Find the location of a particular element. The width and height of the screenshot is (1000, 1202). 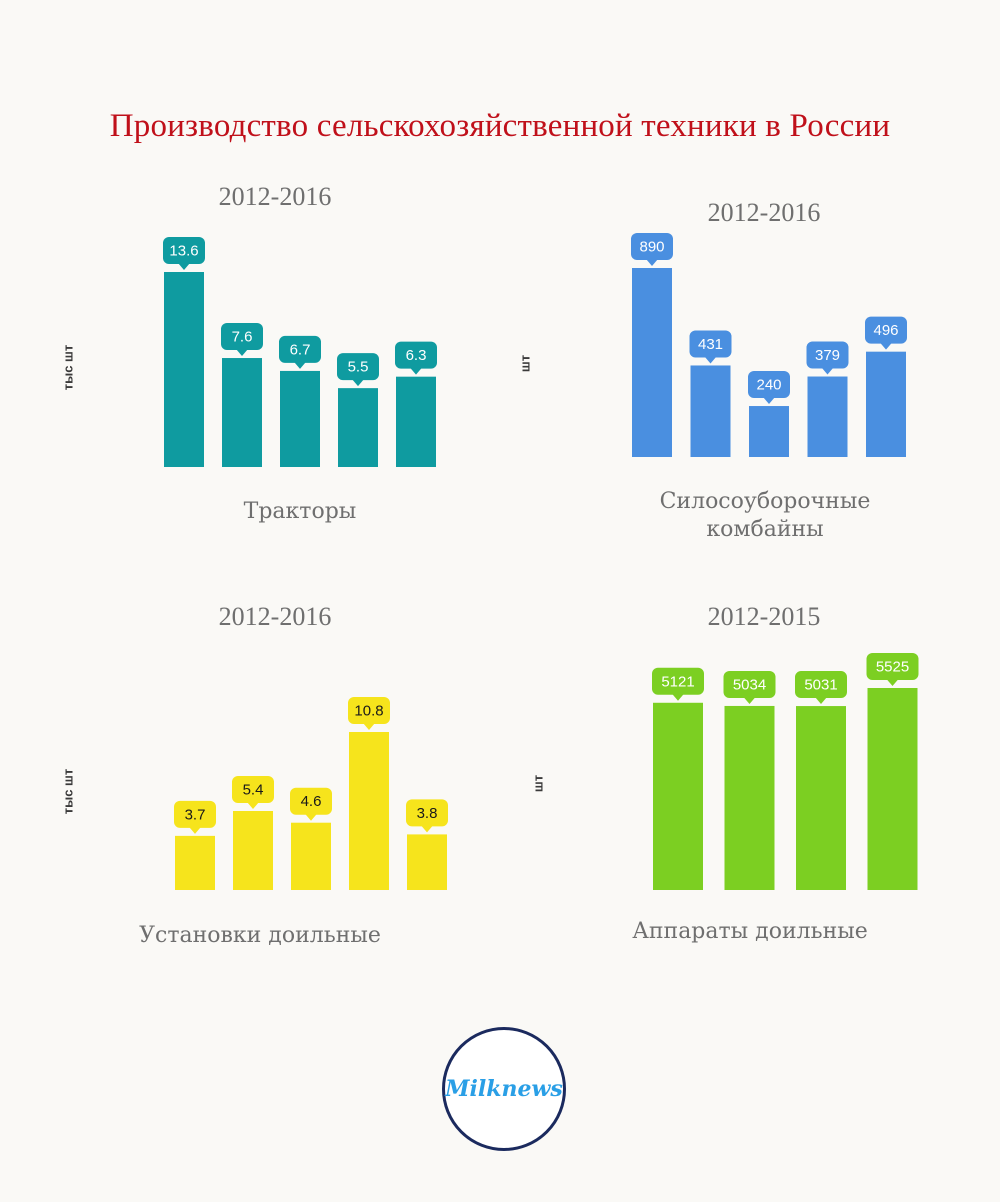

chart-title: Аппараты доильные is located at coordinates (750, 931).